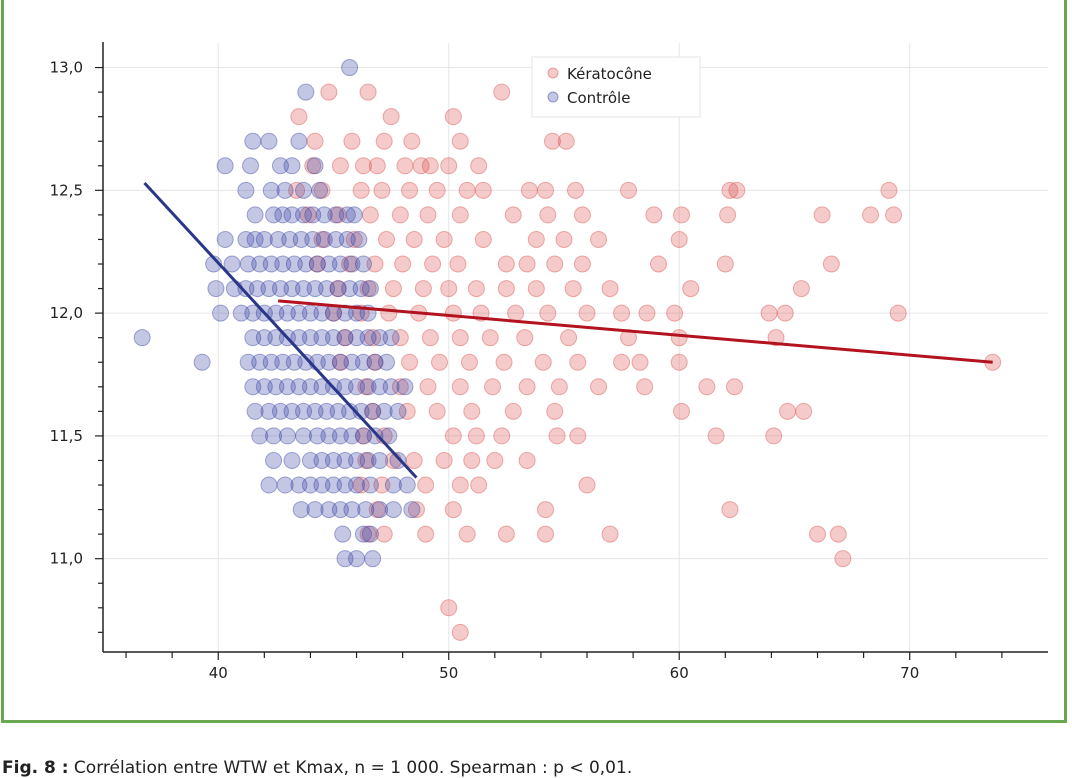  What do you see at coordinates (66, 68) in the screenshot?
I see `y-tick-label: 13,0` at bounding box center [66, 68].